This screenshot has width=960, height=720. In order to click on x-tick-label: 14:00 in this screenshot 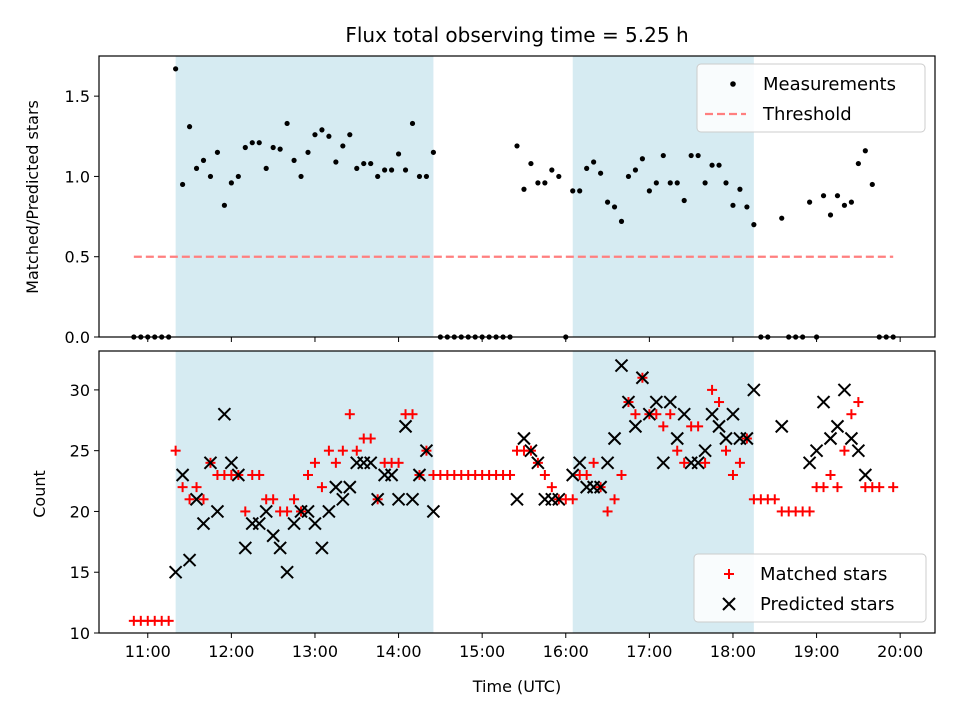, I will do `click(399, 651)`.